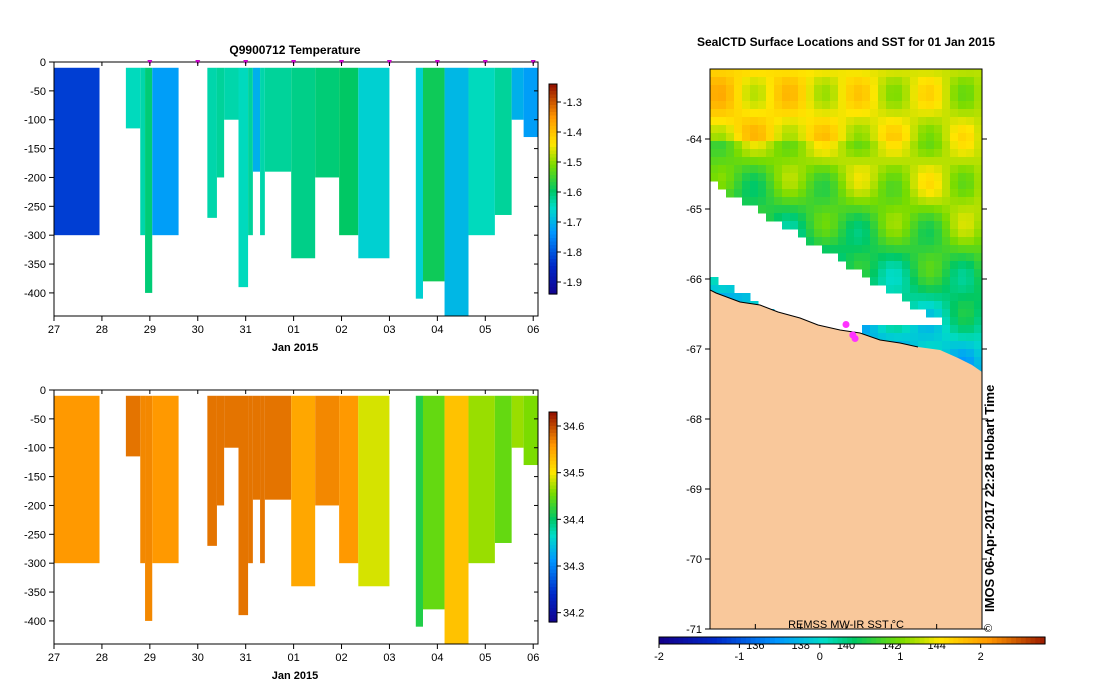  I want to click on y-tick-label: -200, so click(35, 506).